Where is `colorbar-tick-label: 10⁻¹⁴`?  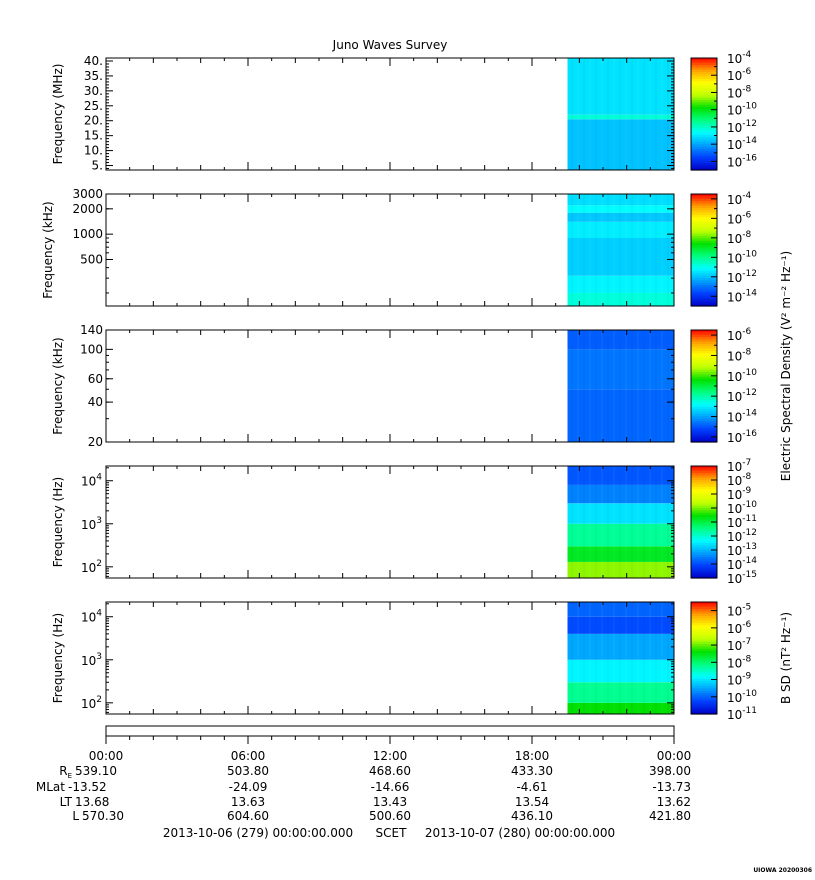
colorbar-tick-label: 10⁻¹⁴ is located at coordinates (742, 564).